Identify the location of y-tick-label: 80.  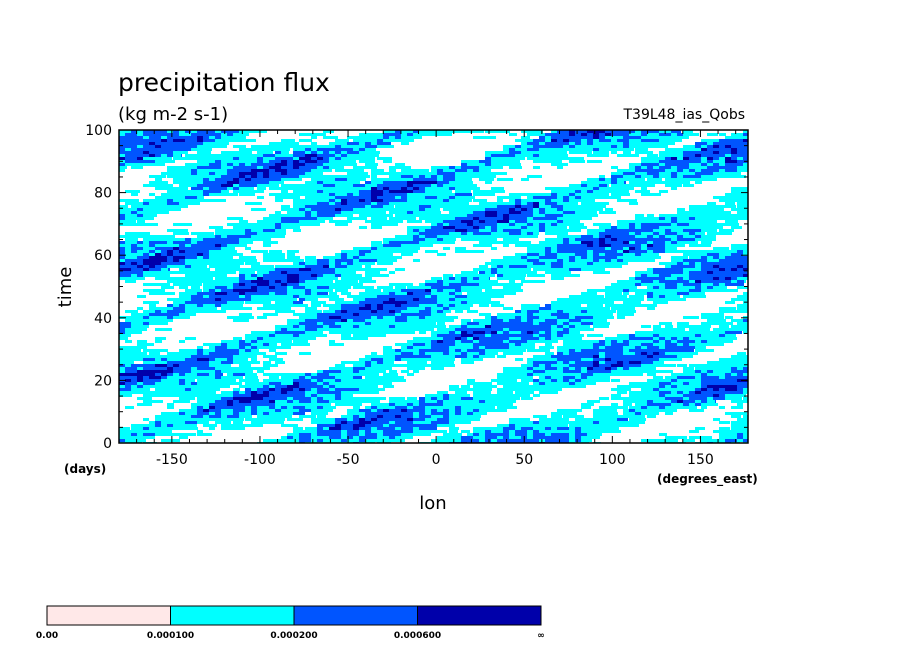
(103, 194).